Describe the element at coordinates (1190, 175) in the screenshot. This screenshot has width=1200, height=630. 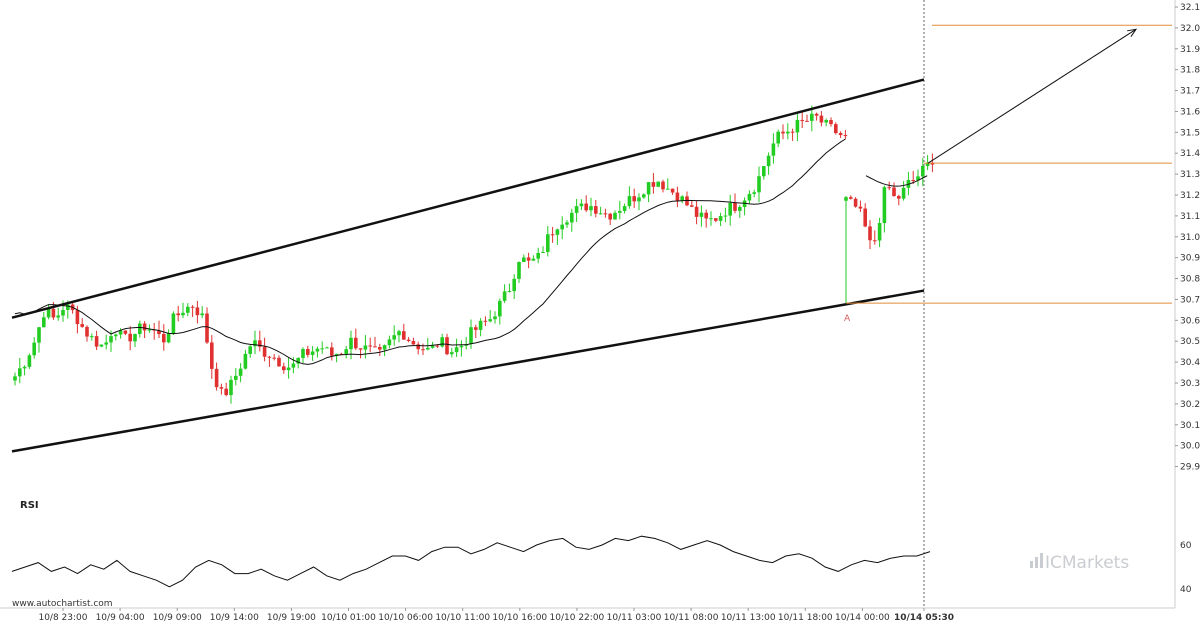
I see `price-tick-label: 31.3475` at that location.